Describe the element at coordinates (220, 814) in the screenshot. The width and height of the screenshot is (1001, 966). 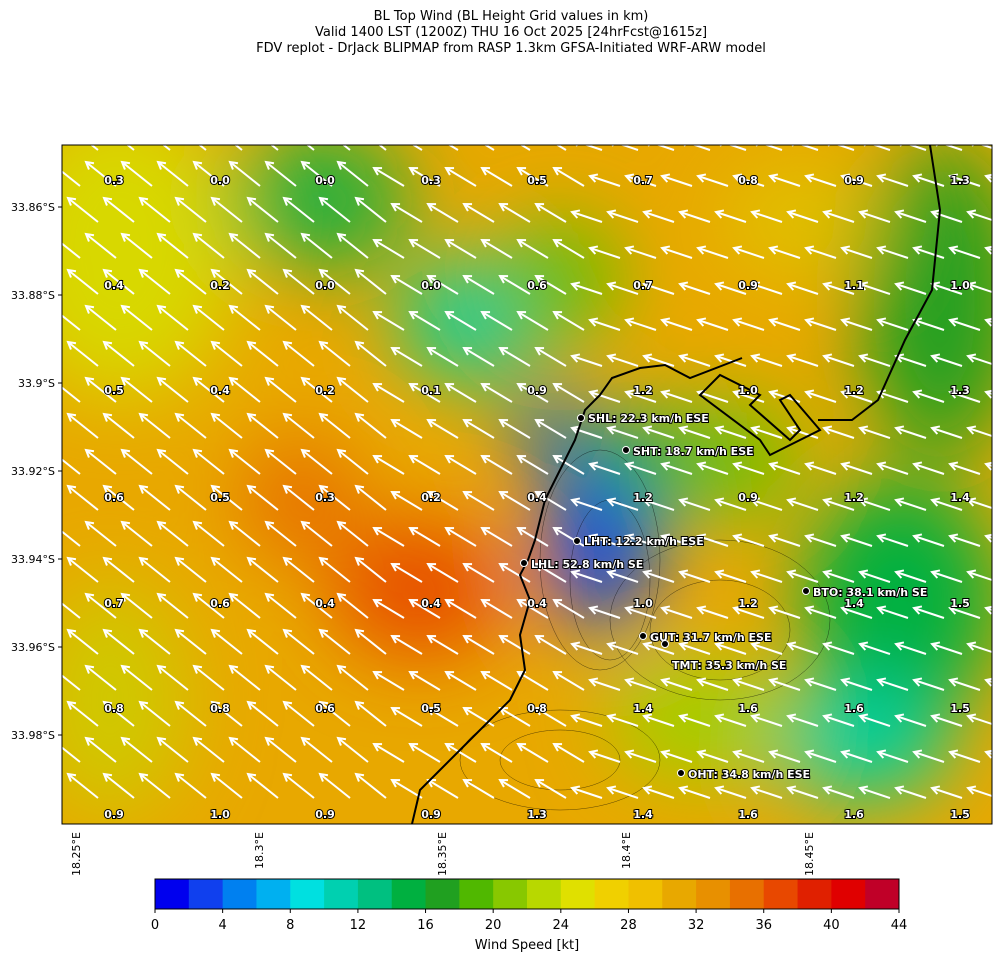
I see `grid-value: 1.0` at that location.